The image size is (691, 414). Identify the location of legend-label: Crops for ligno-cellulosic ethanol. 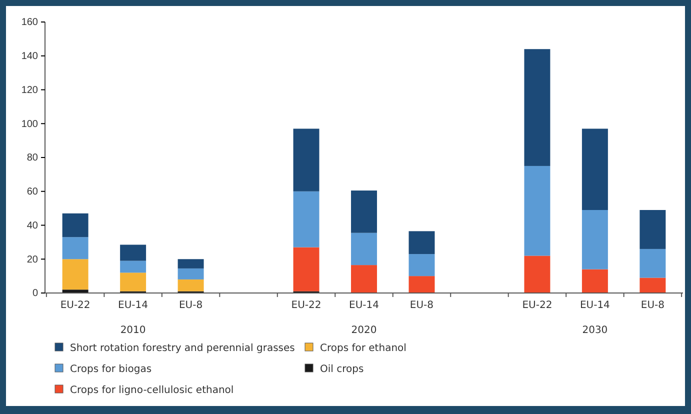
(152, 390).